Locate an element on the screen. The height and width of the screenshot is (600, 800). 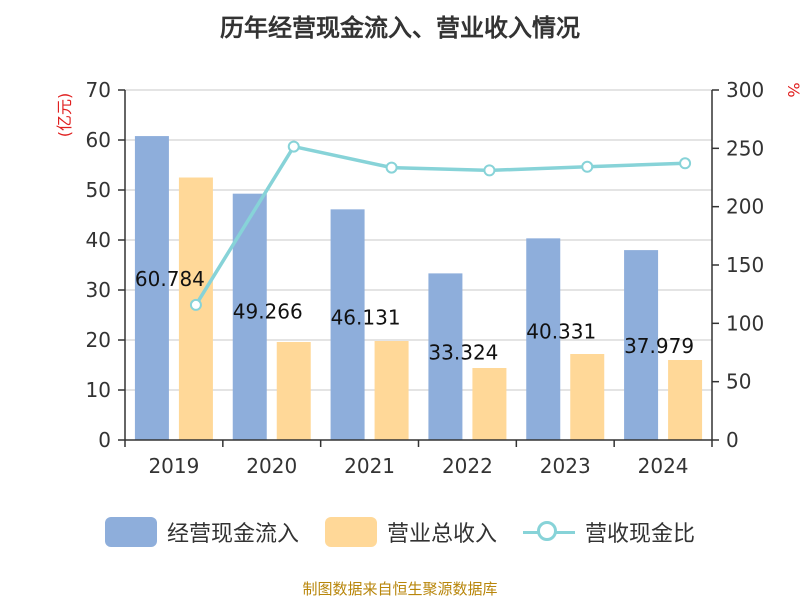
legend-label-revenue: 营业总收入 is located at coordinates (441, 534).